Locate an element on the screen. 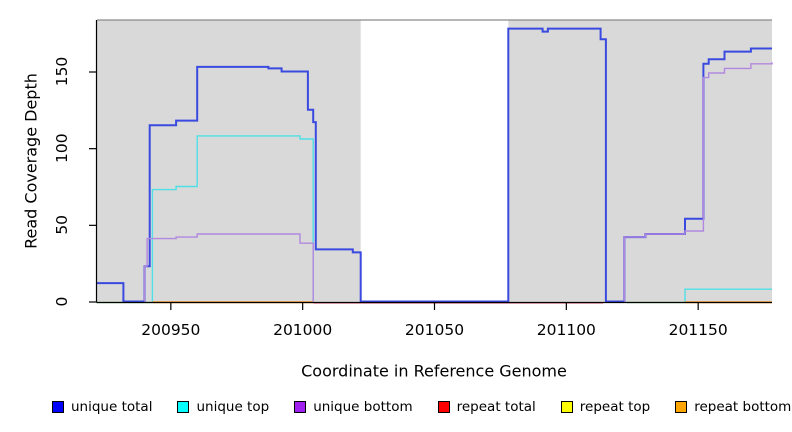  legend-item-repeat-total: repeat total is located at coordinates (486, 407).